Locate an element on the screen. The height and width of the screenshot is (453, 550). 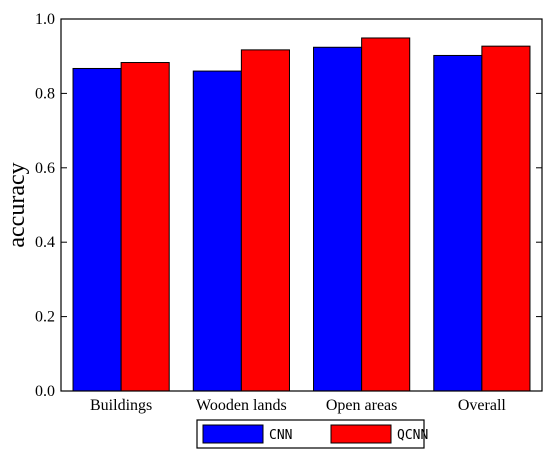
y-tick-label: 0.2 is located at coordinates (45, 317).